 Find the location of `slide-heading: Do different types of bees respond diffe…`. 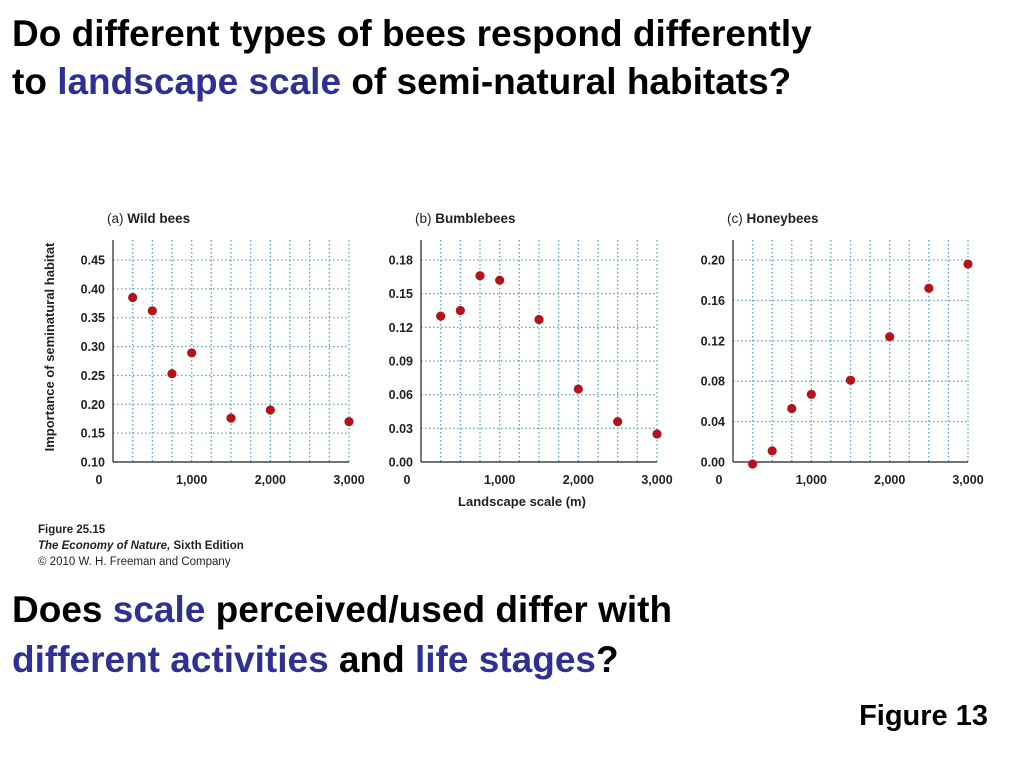

slide-heading: Do different types of bees respond diffe… is located at coordinates (512, 58).